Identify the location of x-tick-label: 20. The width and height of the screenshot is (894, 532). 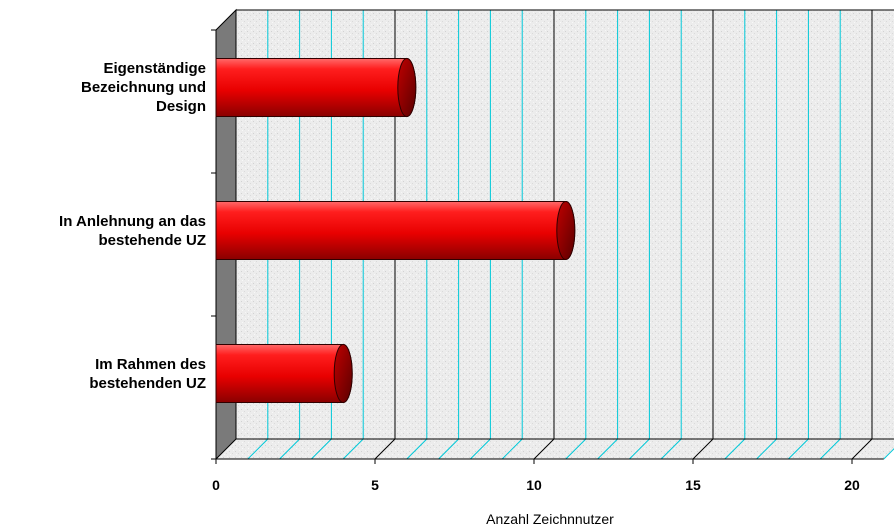
(852, 485).